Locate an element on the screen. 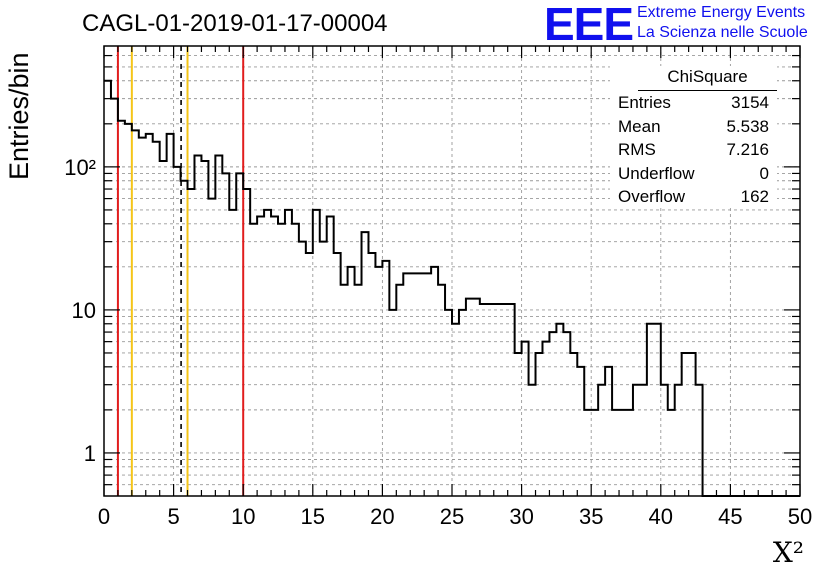  y-tick-label: 10 is located at coordinates (84, 310).